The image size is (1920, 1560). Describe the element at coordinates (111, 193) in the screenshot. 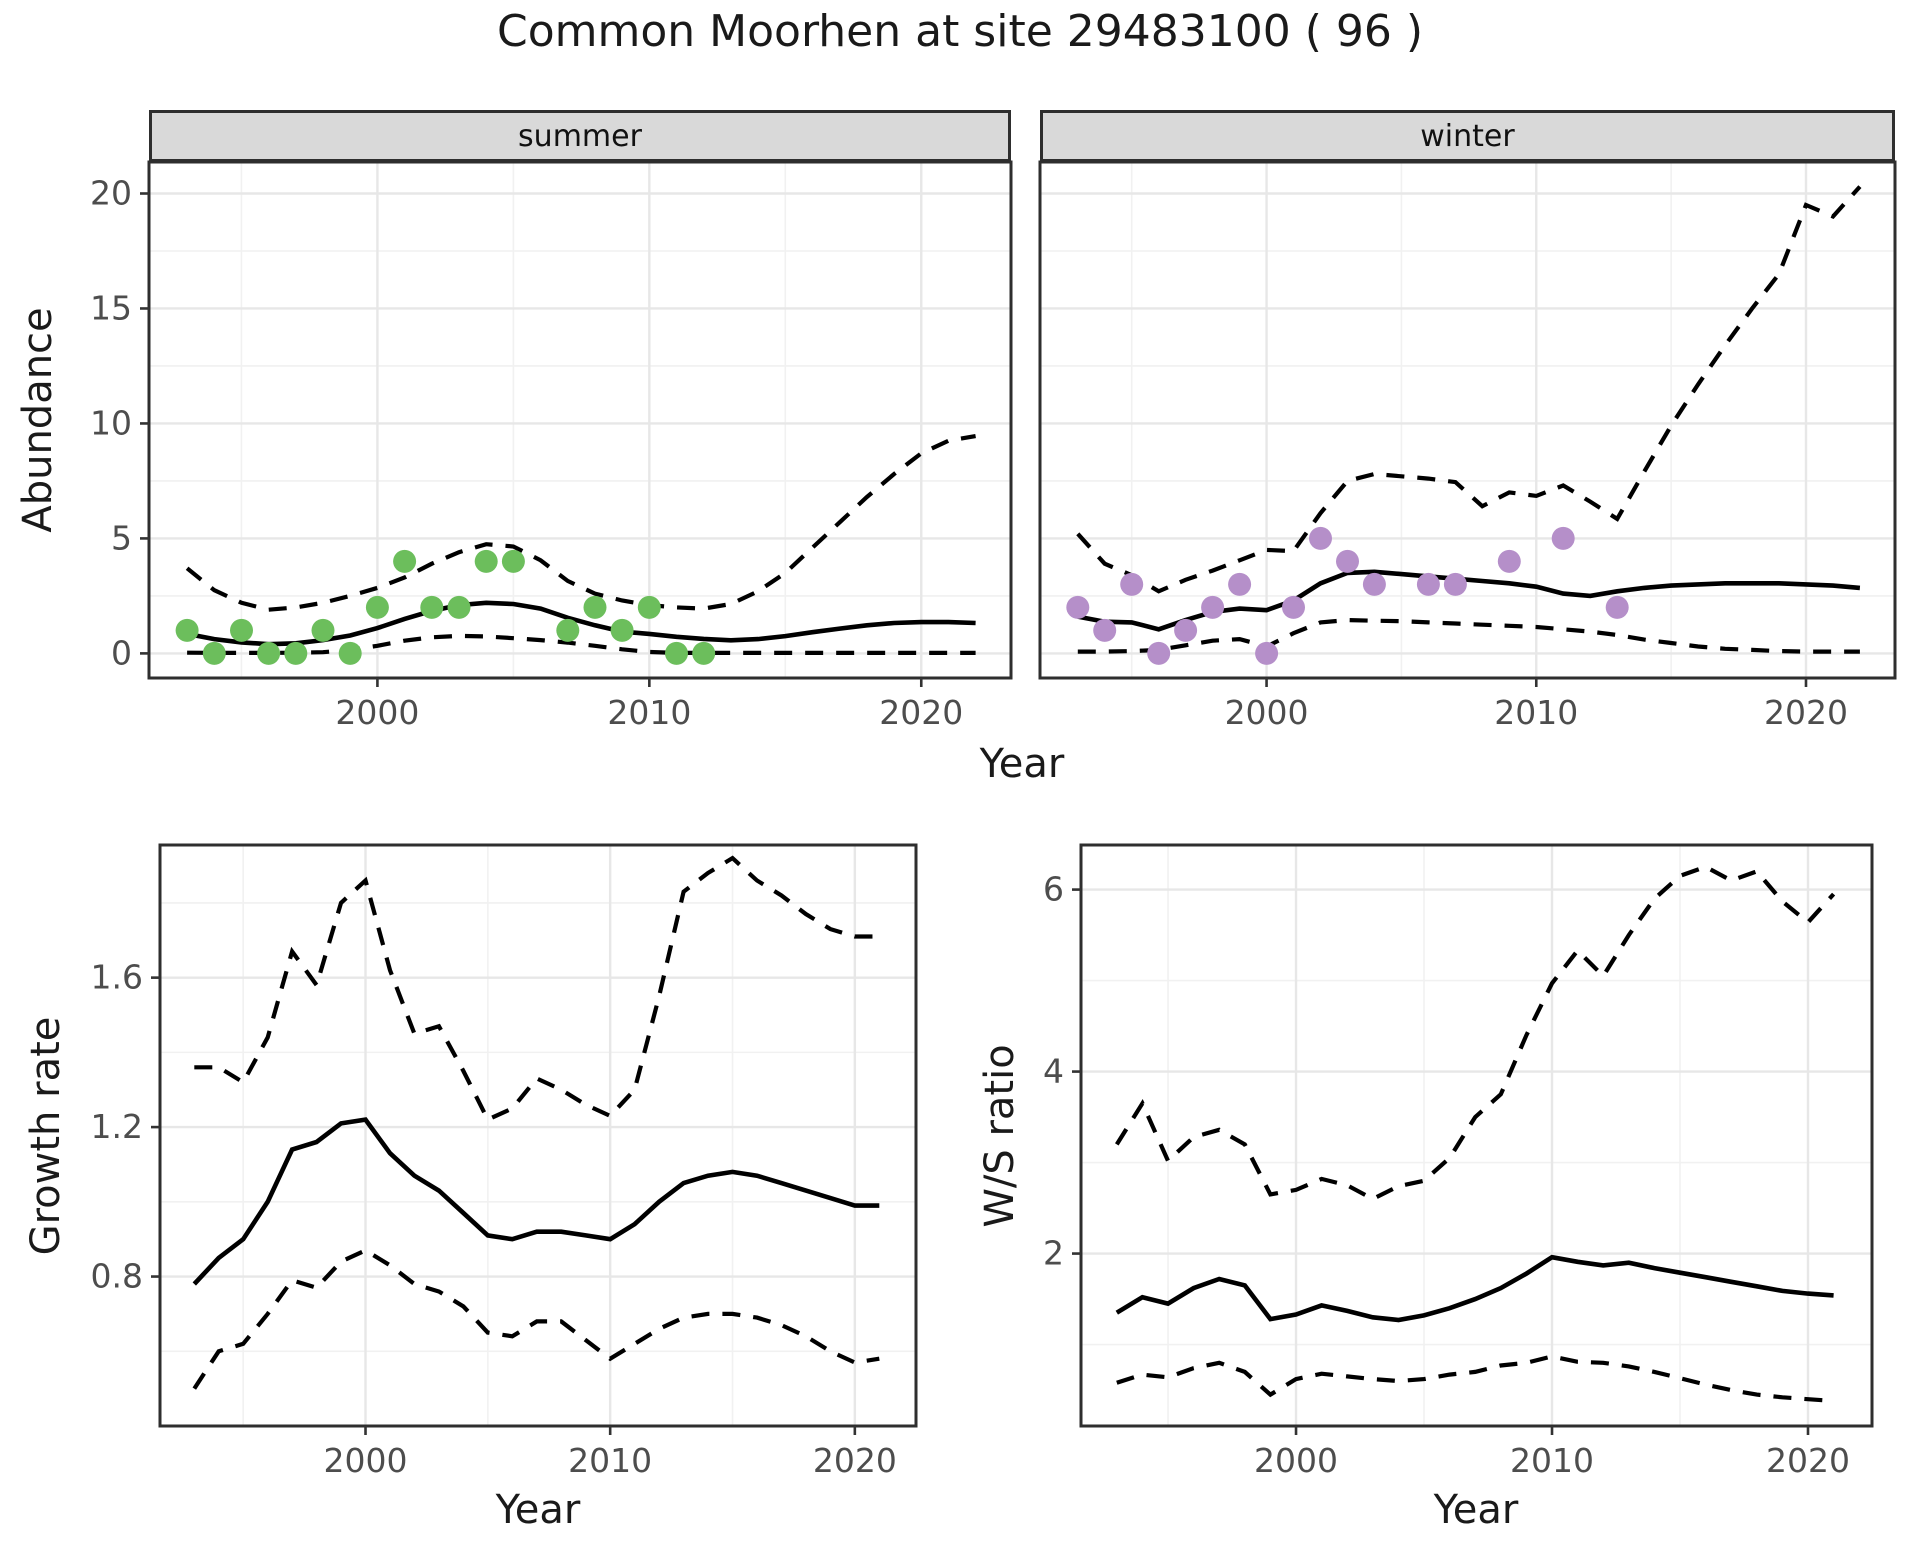

I see `y-tick-label: 20` at that location.